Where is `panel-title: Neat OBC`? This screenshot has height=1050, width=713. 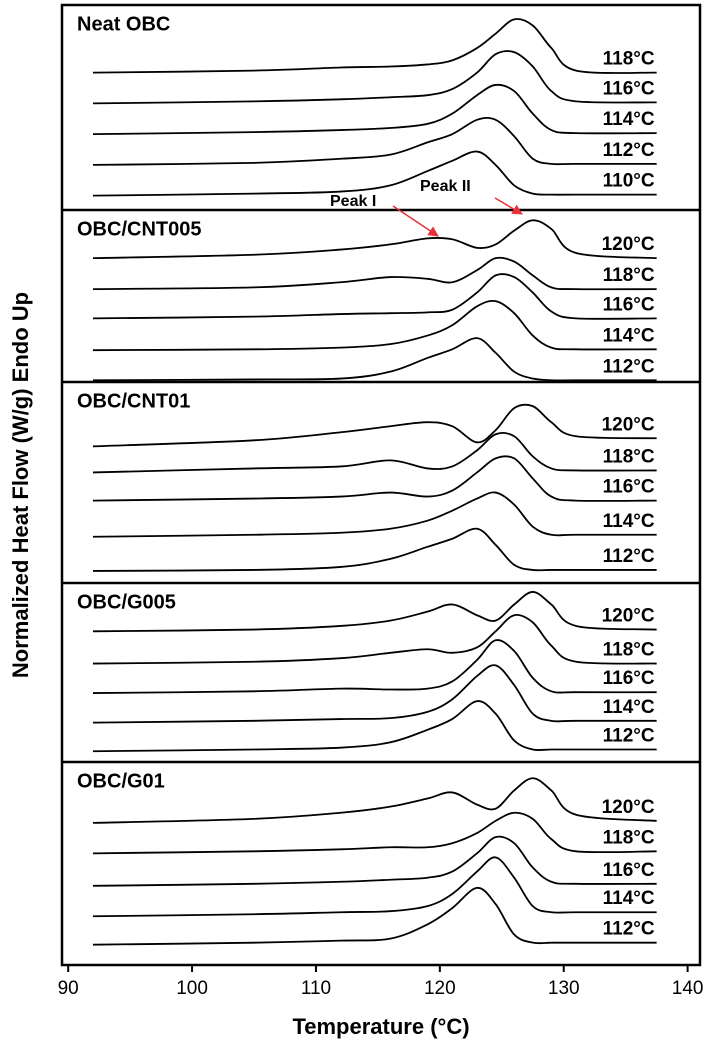
panel-title: Neat OBC is located at coordinates (123, 24).